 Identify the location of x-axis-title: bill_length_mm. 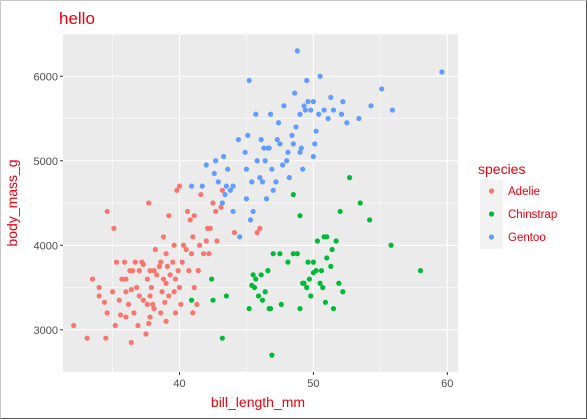
(258, 402).